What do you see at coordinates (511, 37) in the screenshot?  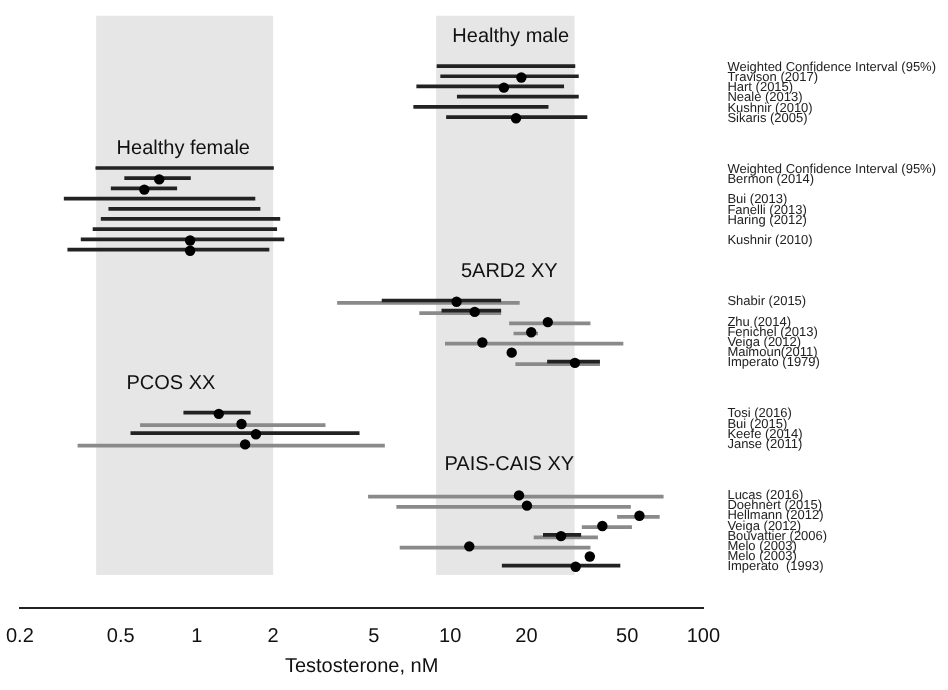 I see `annotation: Healthy male` at bounding box center [511, 37].